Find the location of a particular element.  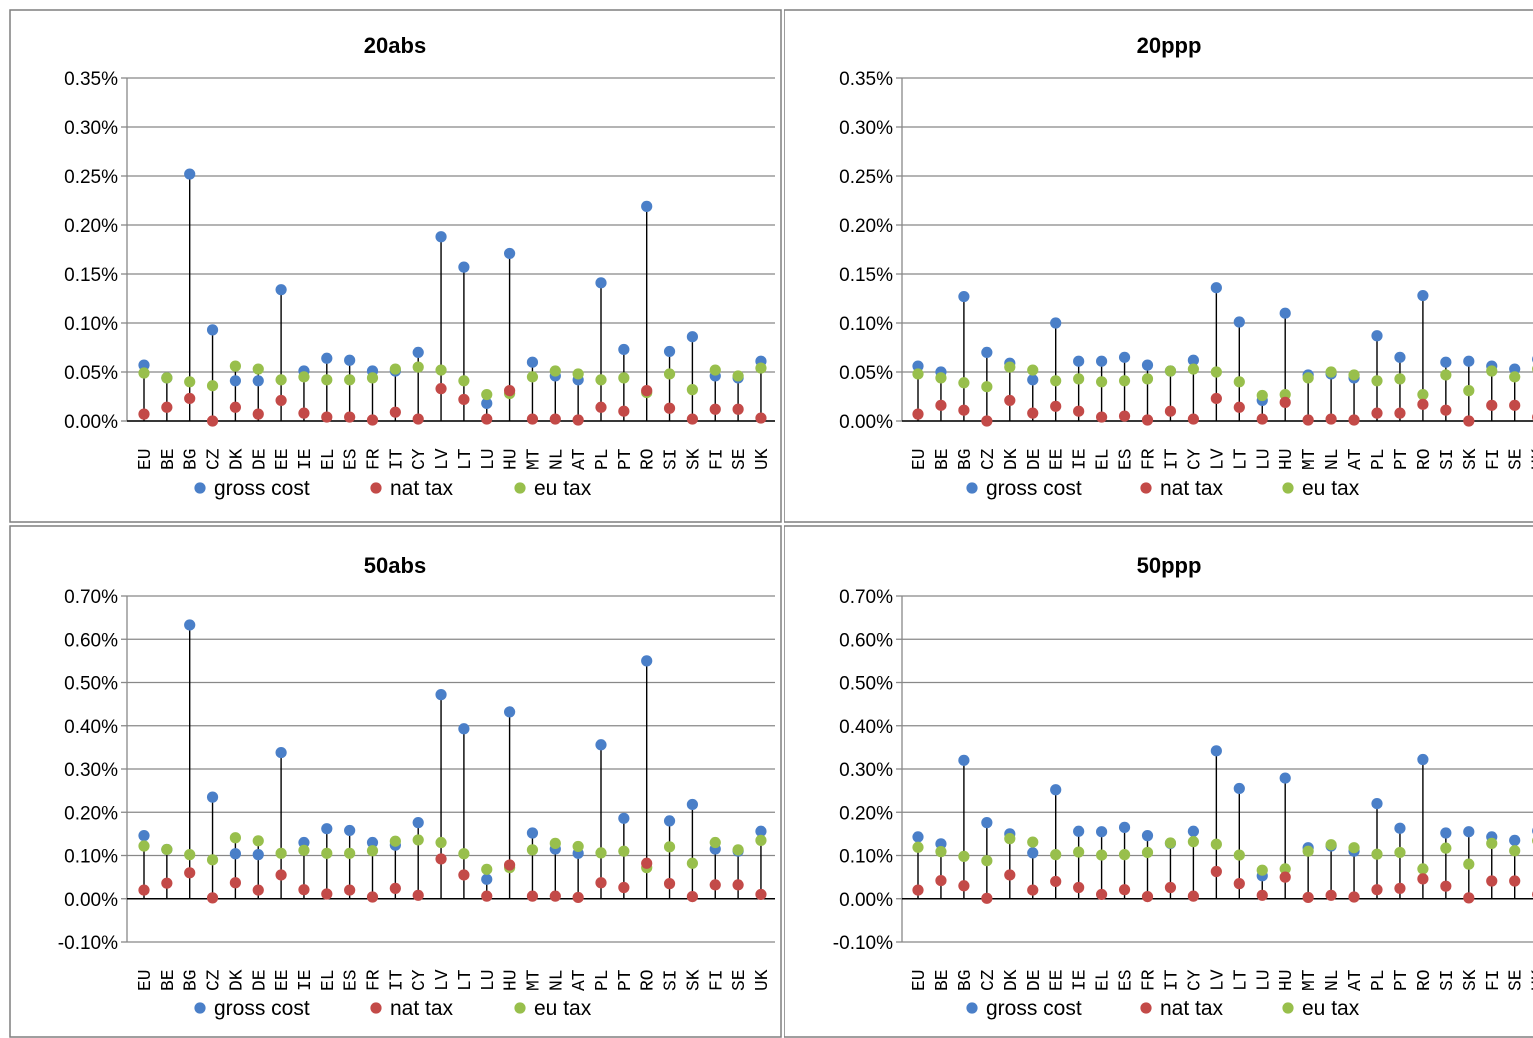

point-eu-tax-LV is located at coordinates (441, 842).